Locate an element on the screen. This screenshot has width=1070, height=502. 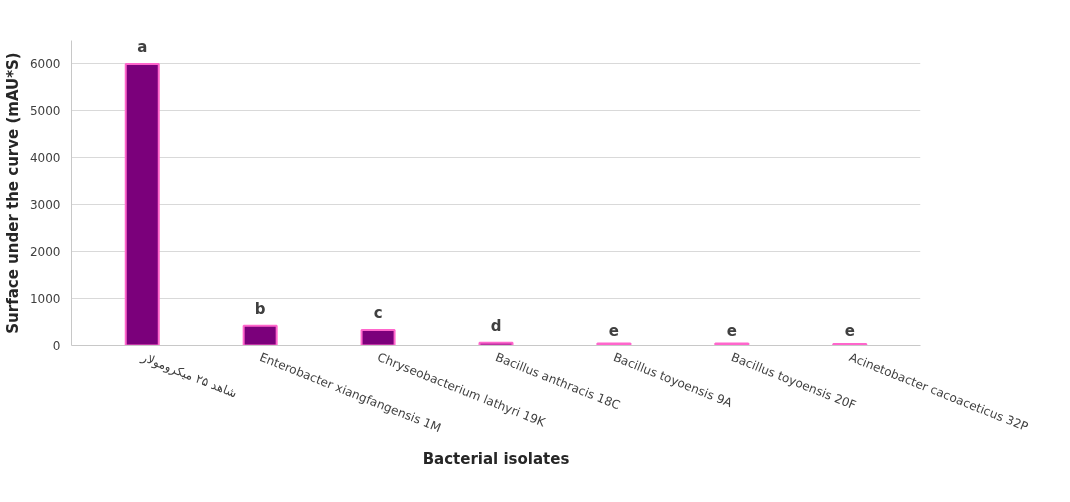
y-tick-label: 6000 is located at coordinates (45, 64).